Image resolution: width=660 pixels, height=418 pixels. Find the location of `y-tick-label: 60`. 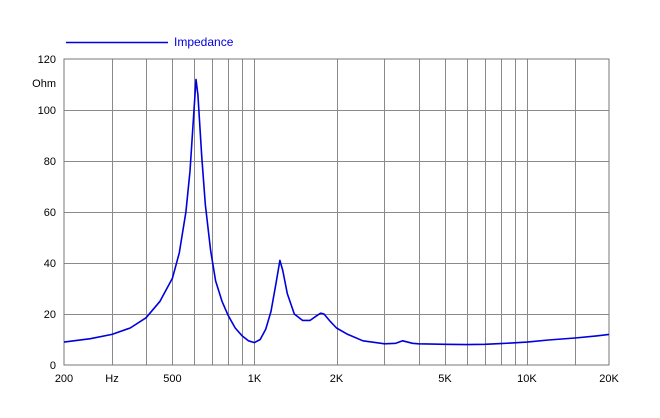

y-tick-label: 60 is located at coordinates (50, 213).